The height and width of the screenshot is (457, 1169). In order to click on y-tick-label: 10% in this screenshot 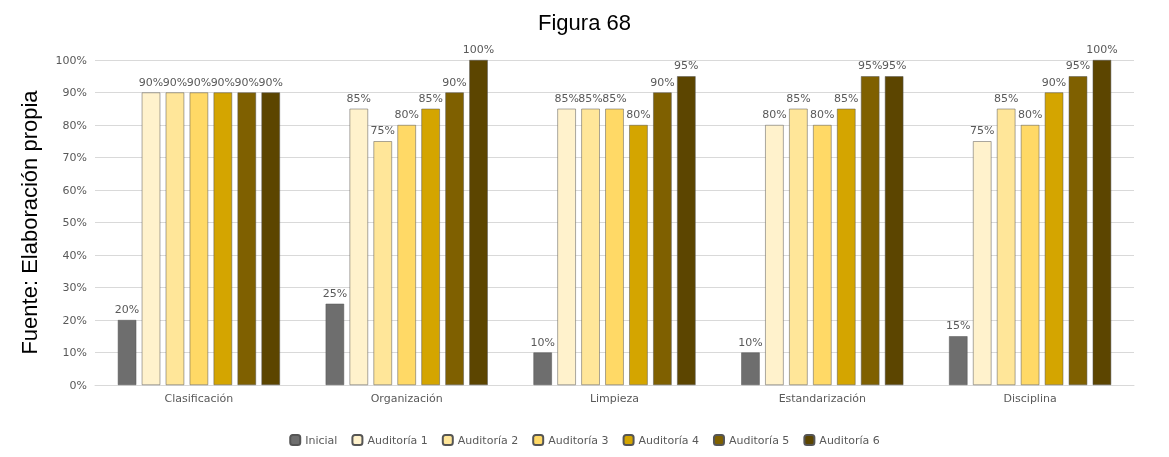, I will do `click(74, 352)`.